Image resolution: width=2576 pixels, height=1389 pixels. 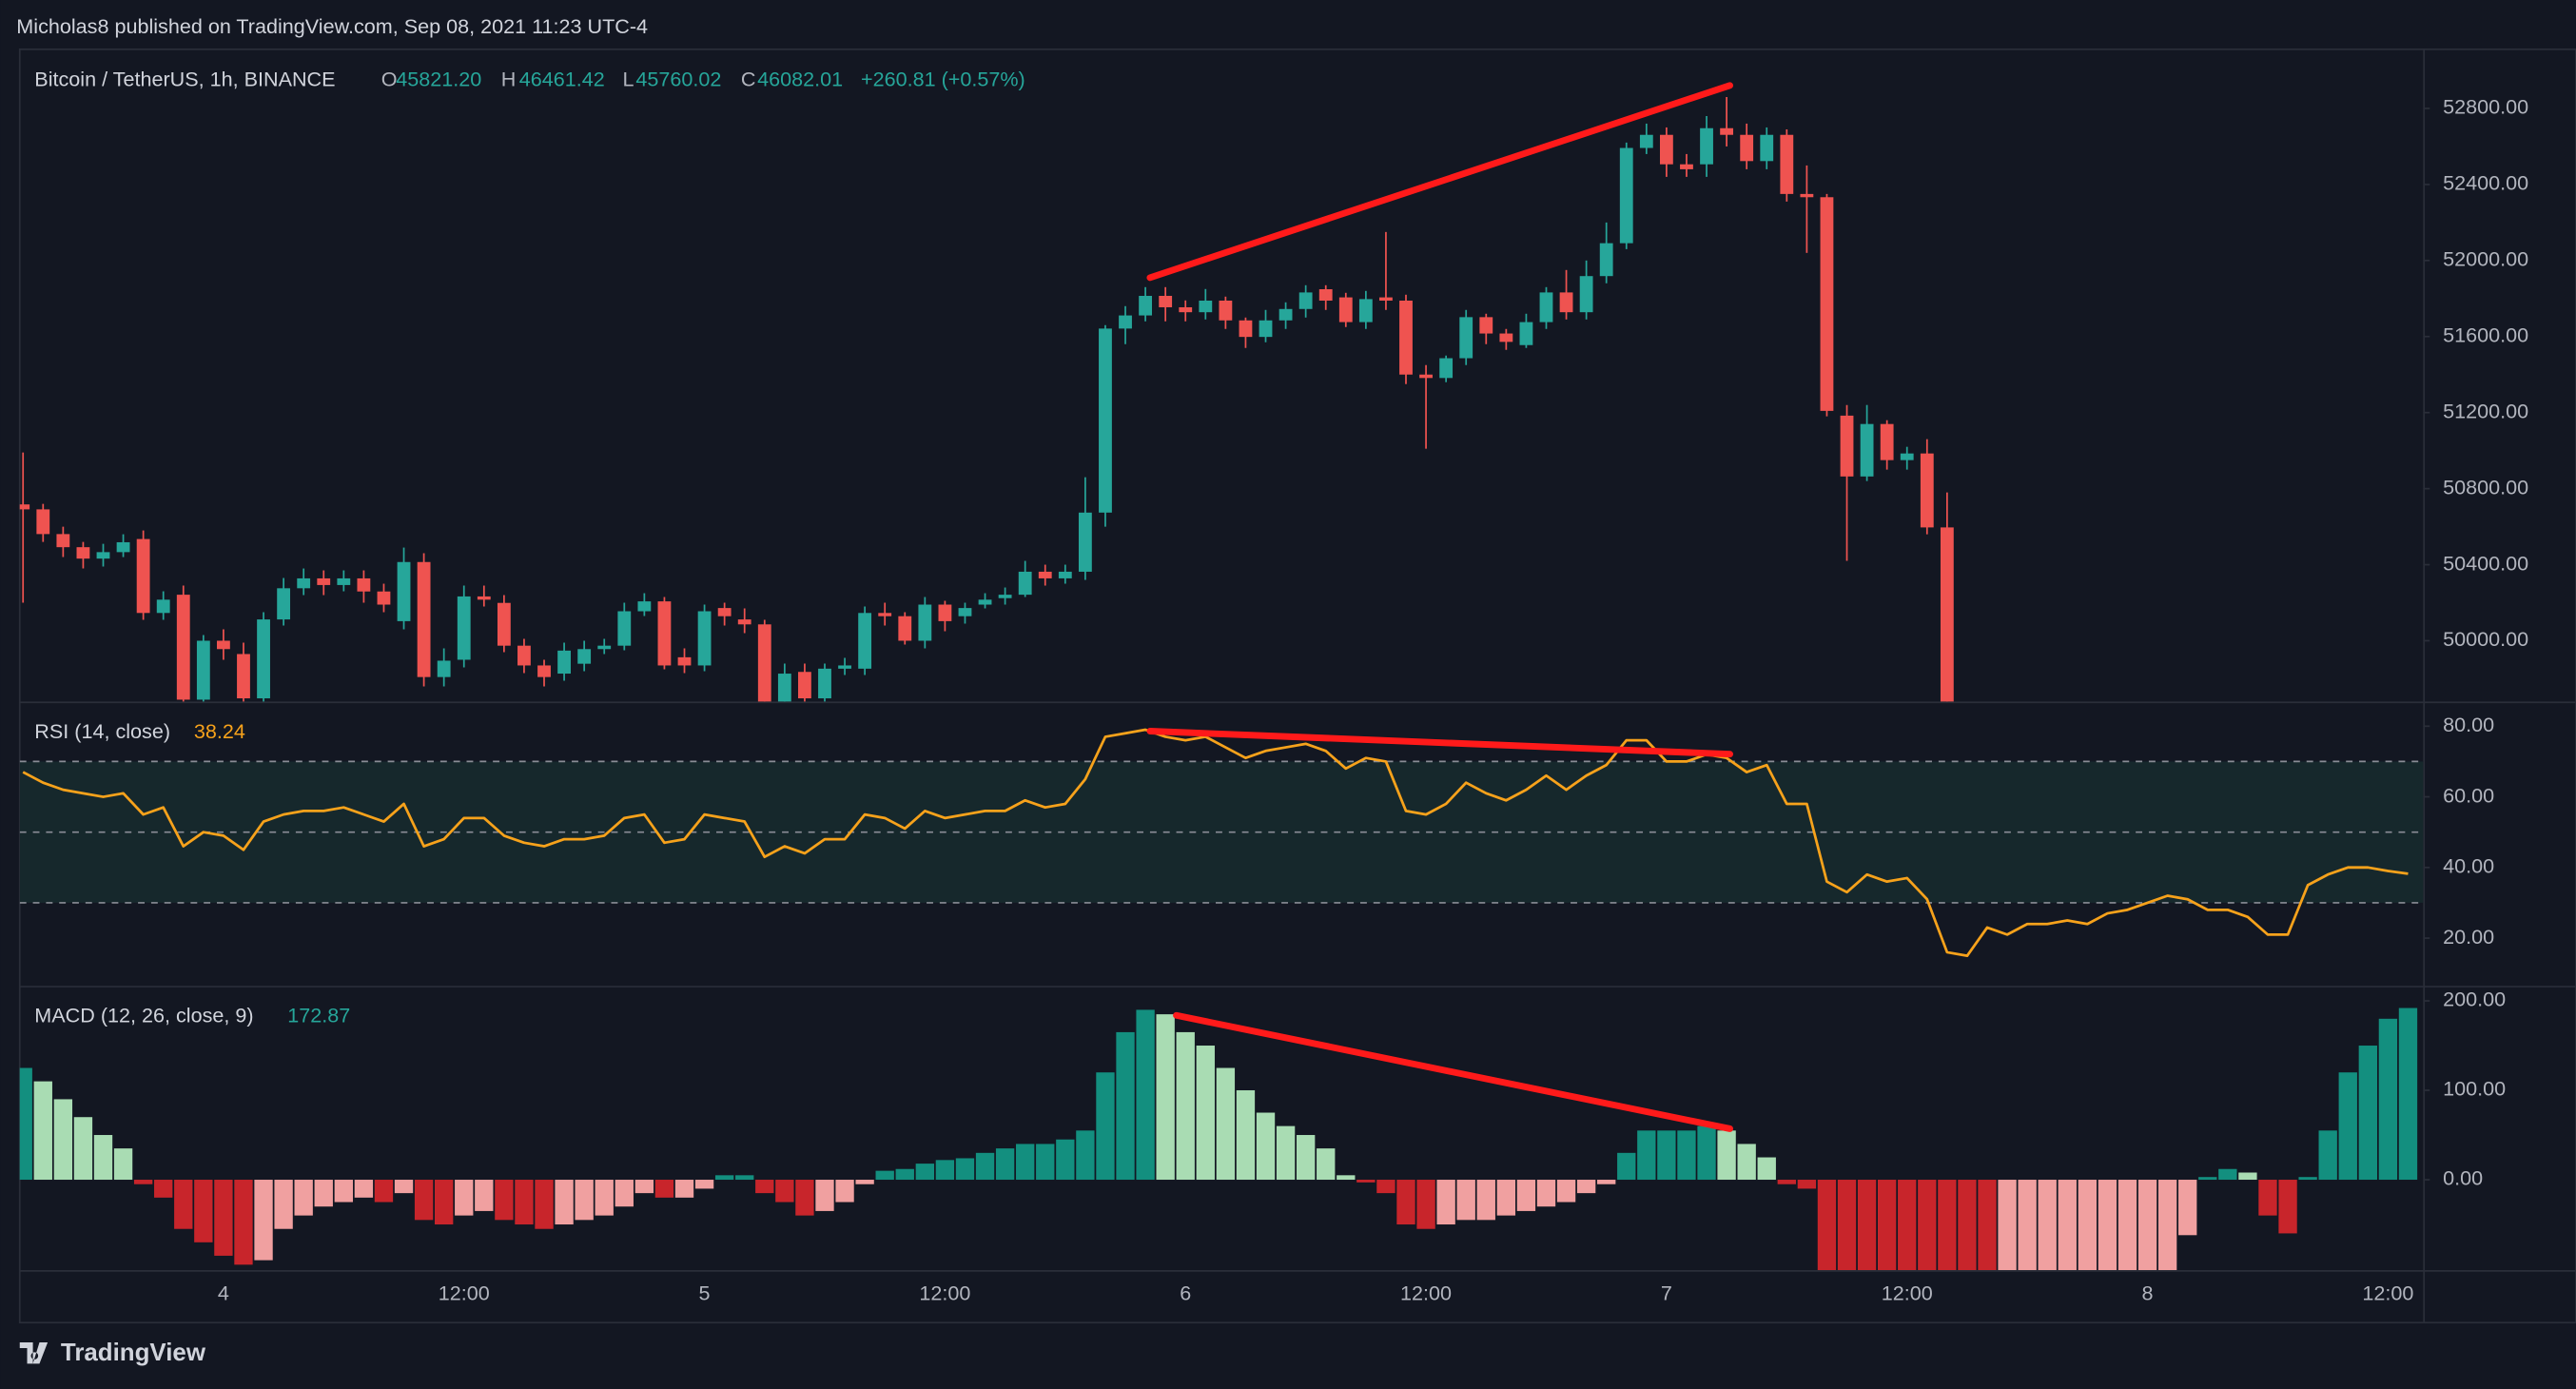 I want to click on symbol-title: Bitcoin / TetherUS, 1h, BINANCE, so click(x=185, y=78).